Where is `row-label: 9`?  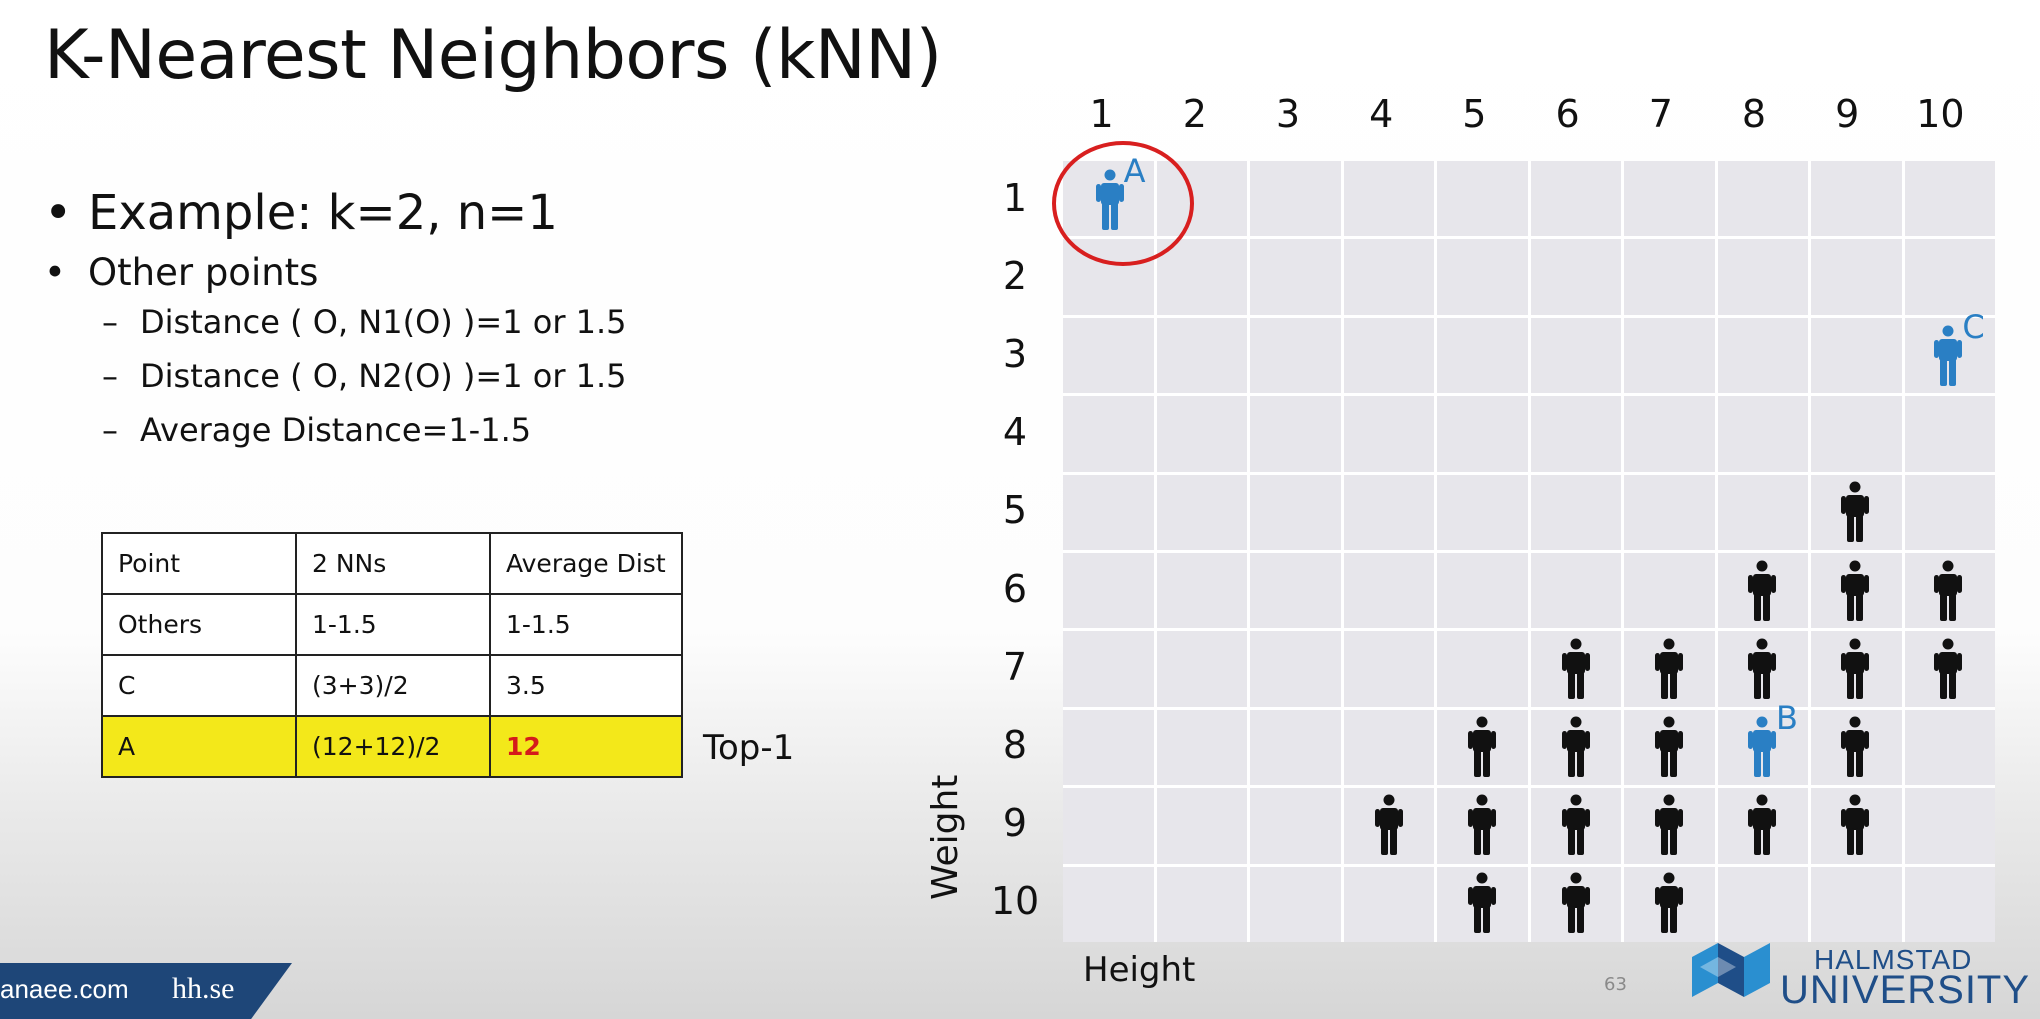 row-label: 9 is located at coordinates (1015, 822).